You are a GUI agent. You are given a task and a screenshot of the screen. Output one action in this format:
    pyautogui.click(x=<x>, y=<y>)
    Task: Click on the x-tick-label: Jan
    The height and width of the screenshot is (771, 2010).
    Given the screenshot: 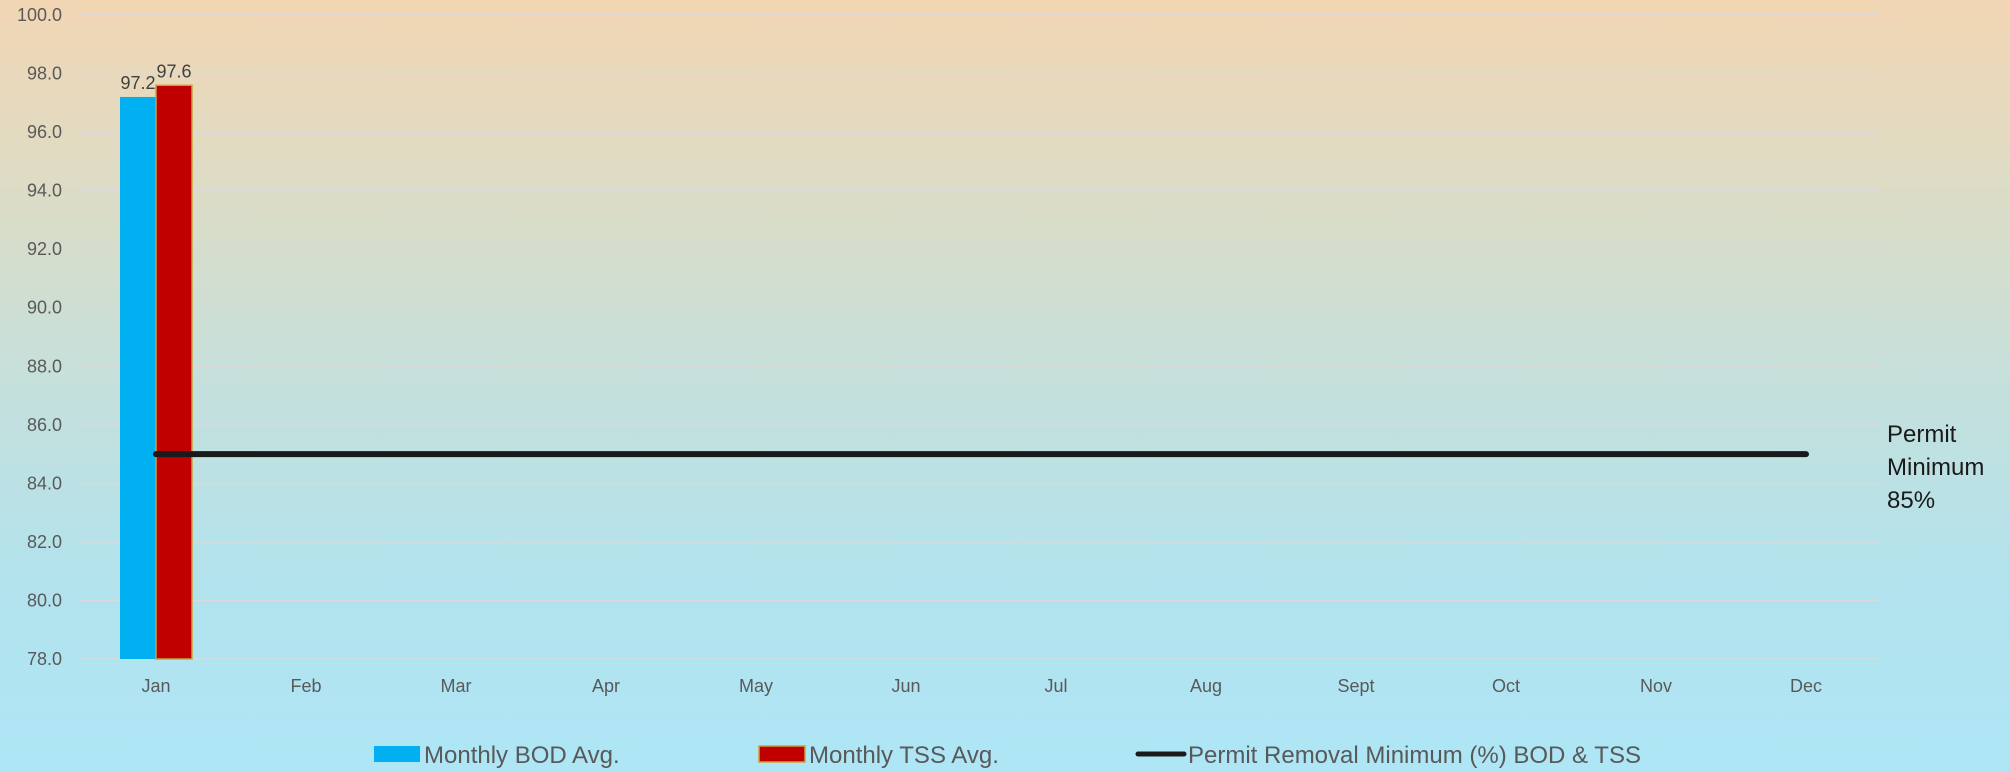 What is the action you would take?
    pyautogui.click(x=155, y=686)
    